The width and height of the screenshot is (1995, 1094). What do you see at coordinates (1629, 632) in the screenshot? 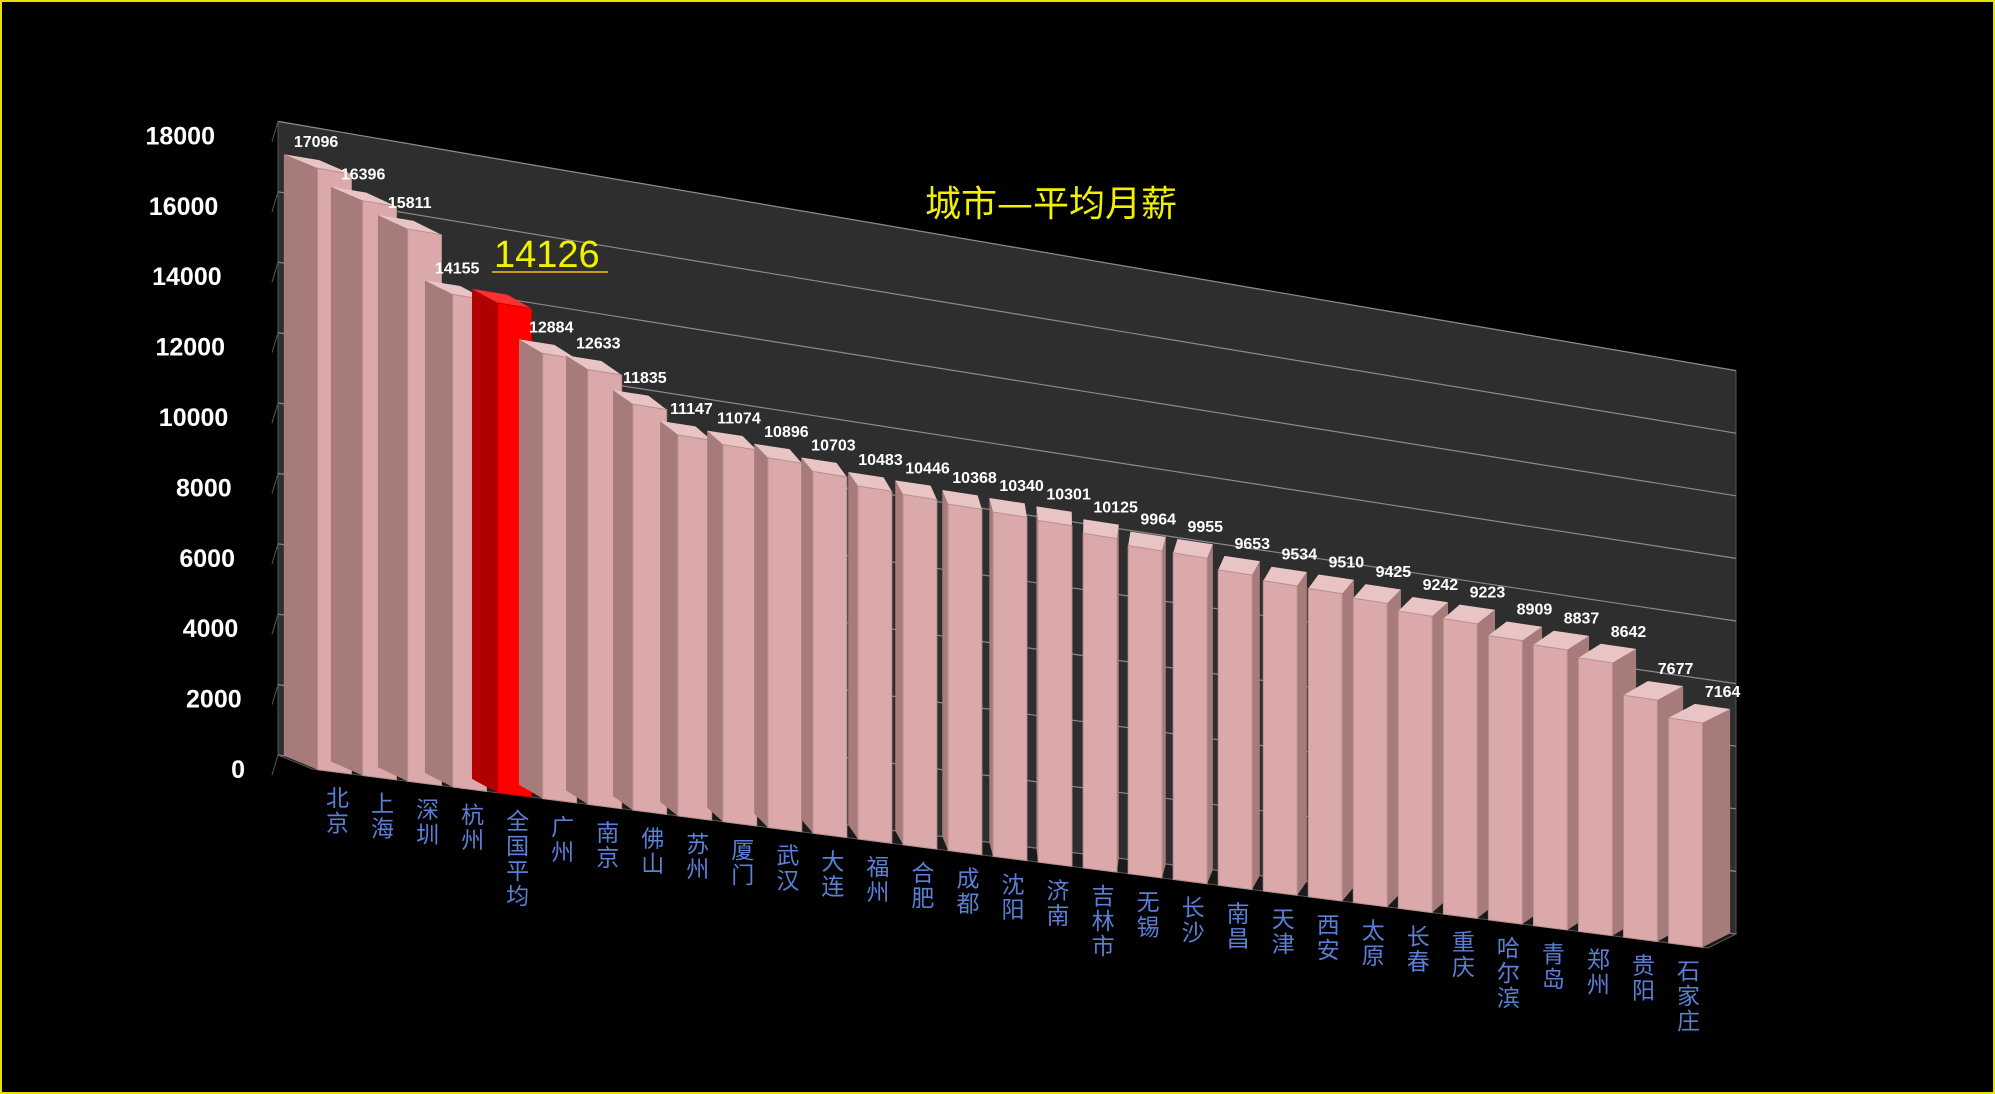
I see `data-label: 8642` at bounding box center [1629, 632].